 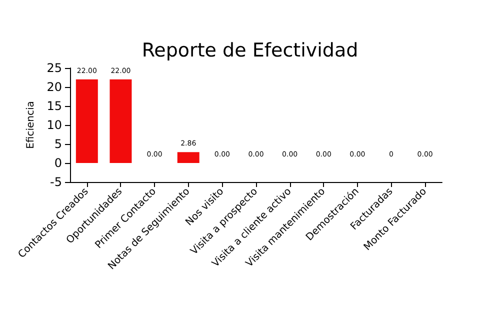 What do you see at coordinates (250, 51) in the screenshot?
I see `chart-title: Reporte de Efectividad` at bounding box center [250, 51].